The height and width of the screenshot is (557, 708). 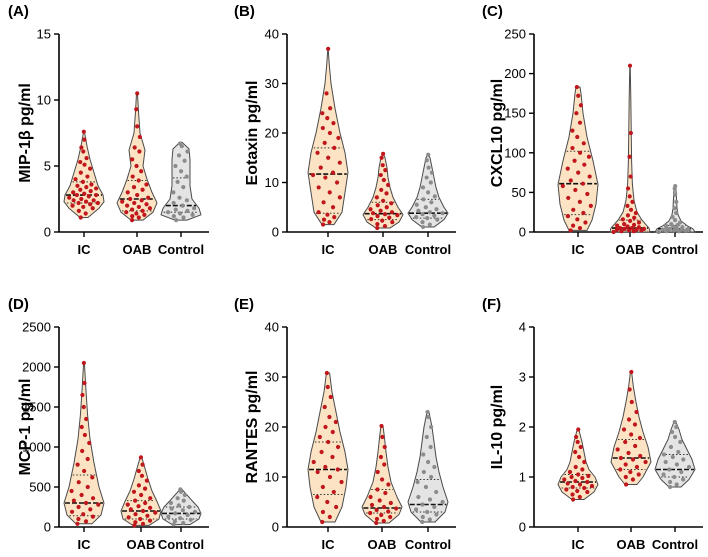 What do you see at coordinates (108, 130) in the screenshot?
I see `panel-a: (A) MIP-1β pg/ml 0 5 10 15 IC OAB Control` at bounding box center [108, 130].